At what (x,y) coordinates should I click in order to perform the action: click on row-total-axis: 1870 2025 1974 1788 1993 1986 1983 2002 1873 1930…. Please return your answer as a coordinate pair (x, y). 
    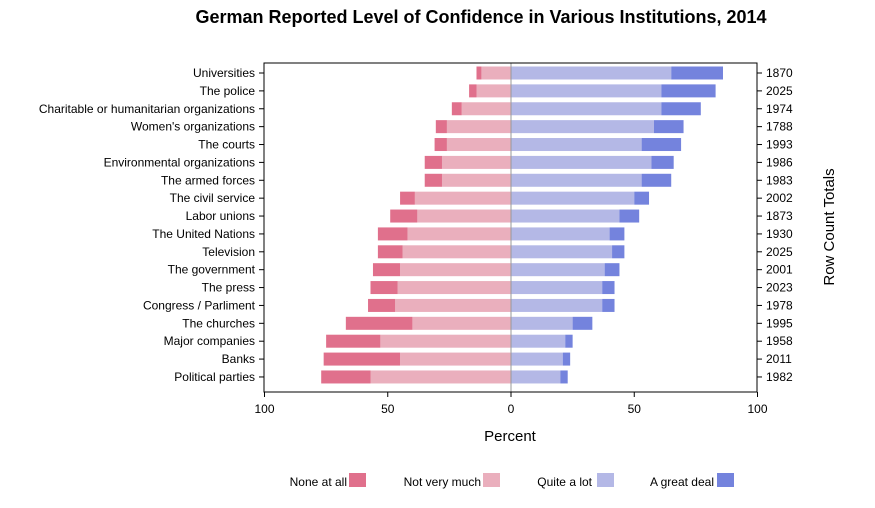
    Looking at the image, I should click on (775, 225).